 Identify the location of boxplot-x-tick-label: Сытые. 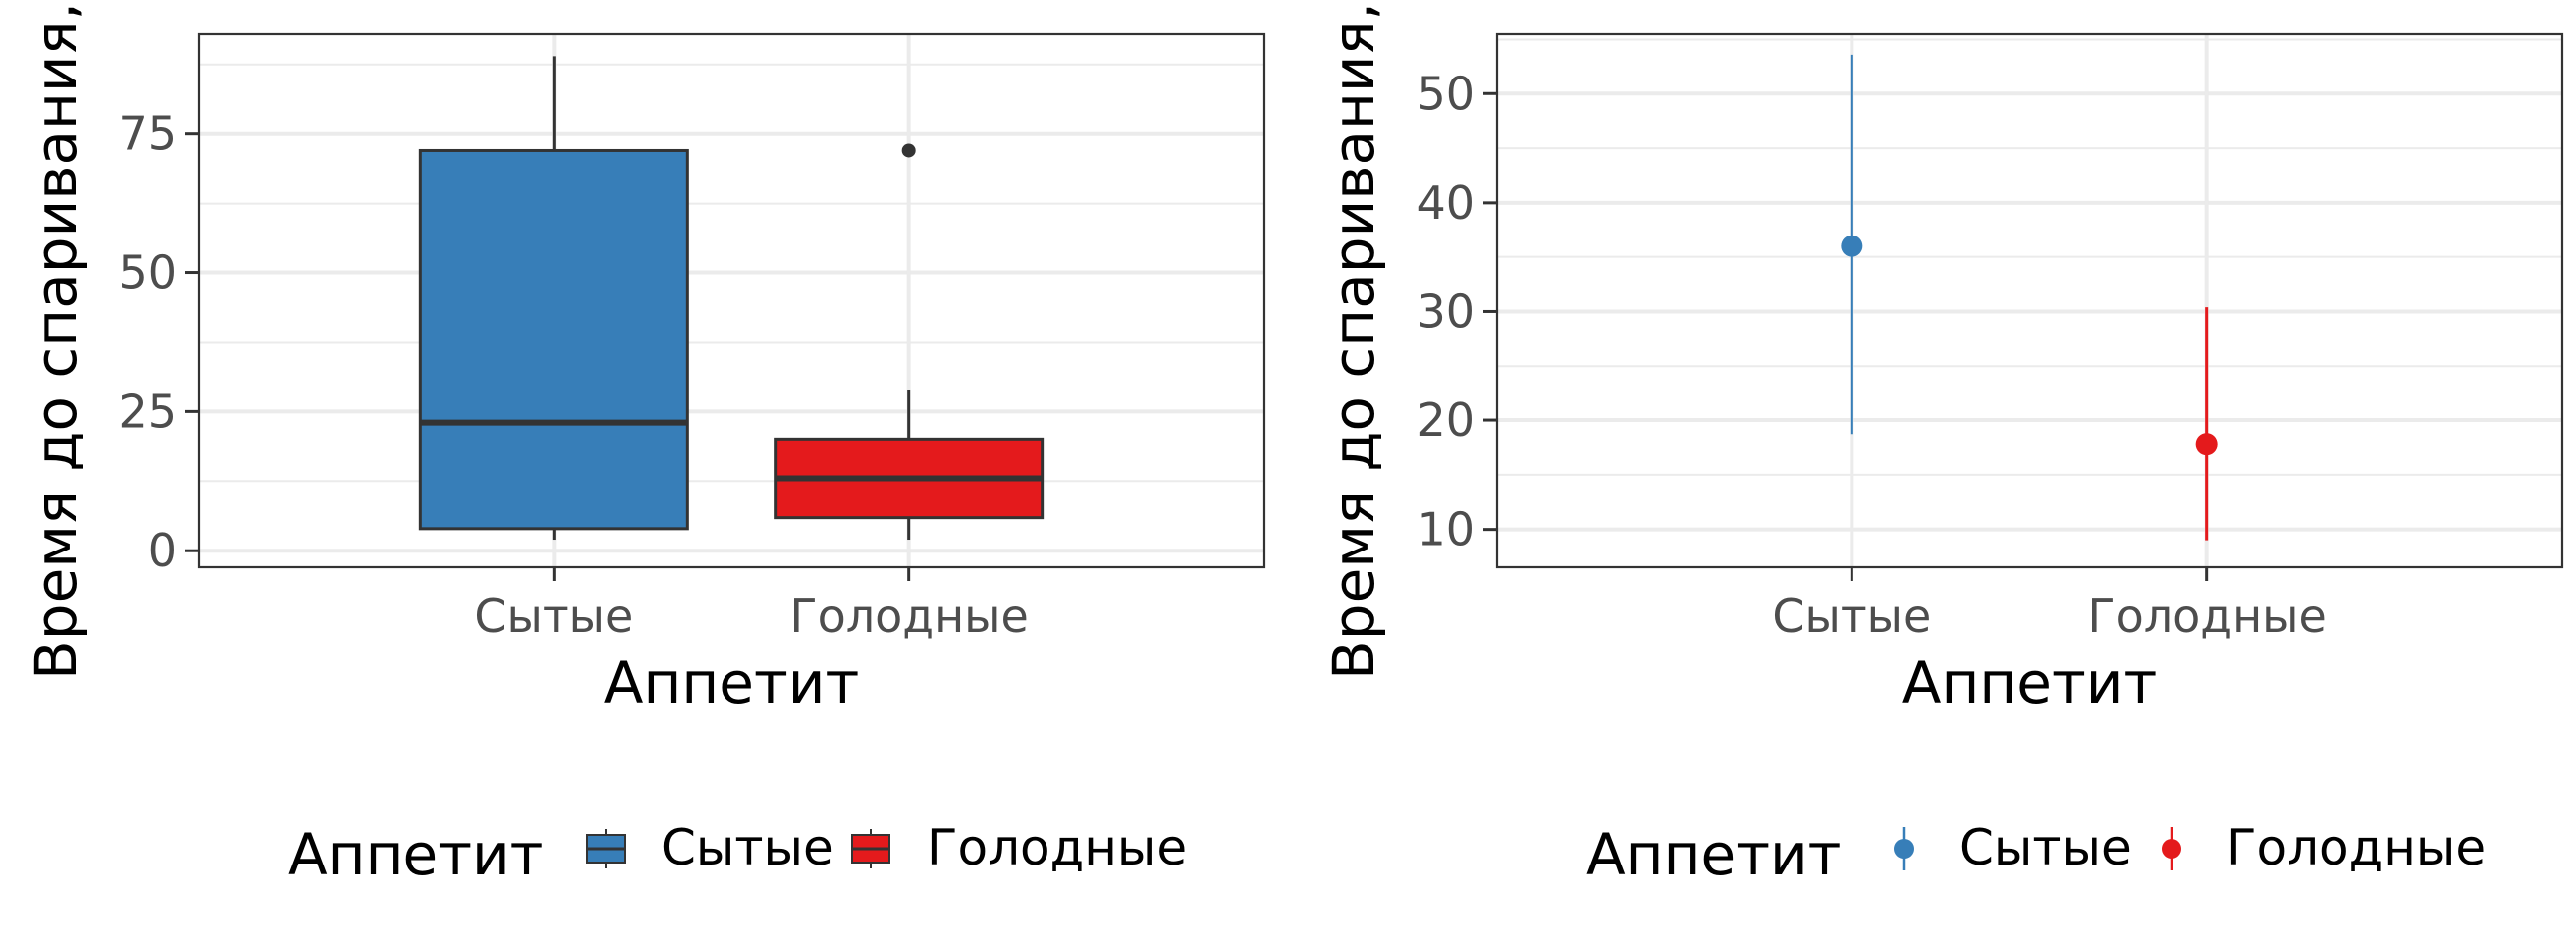
(553, 616).